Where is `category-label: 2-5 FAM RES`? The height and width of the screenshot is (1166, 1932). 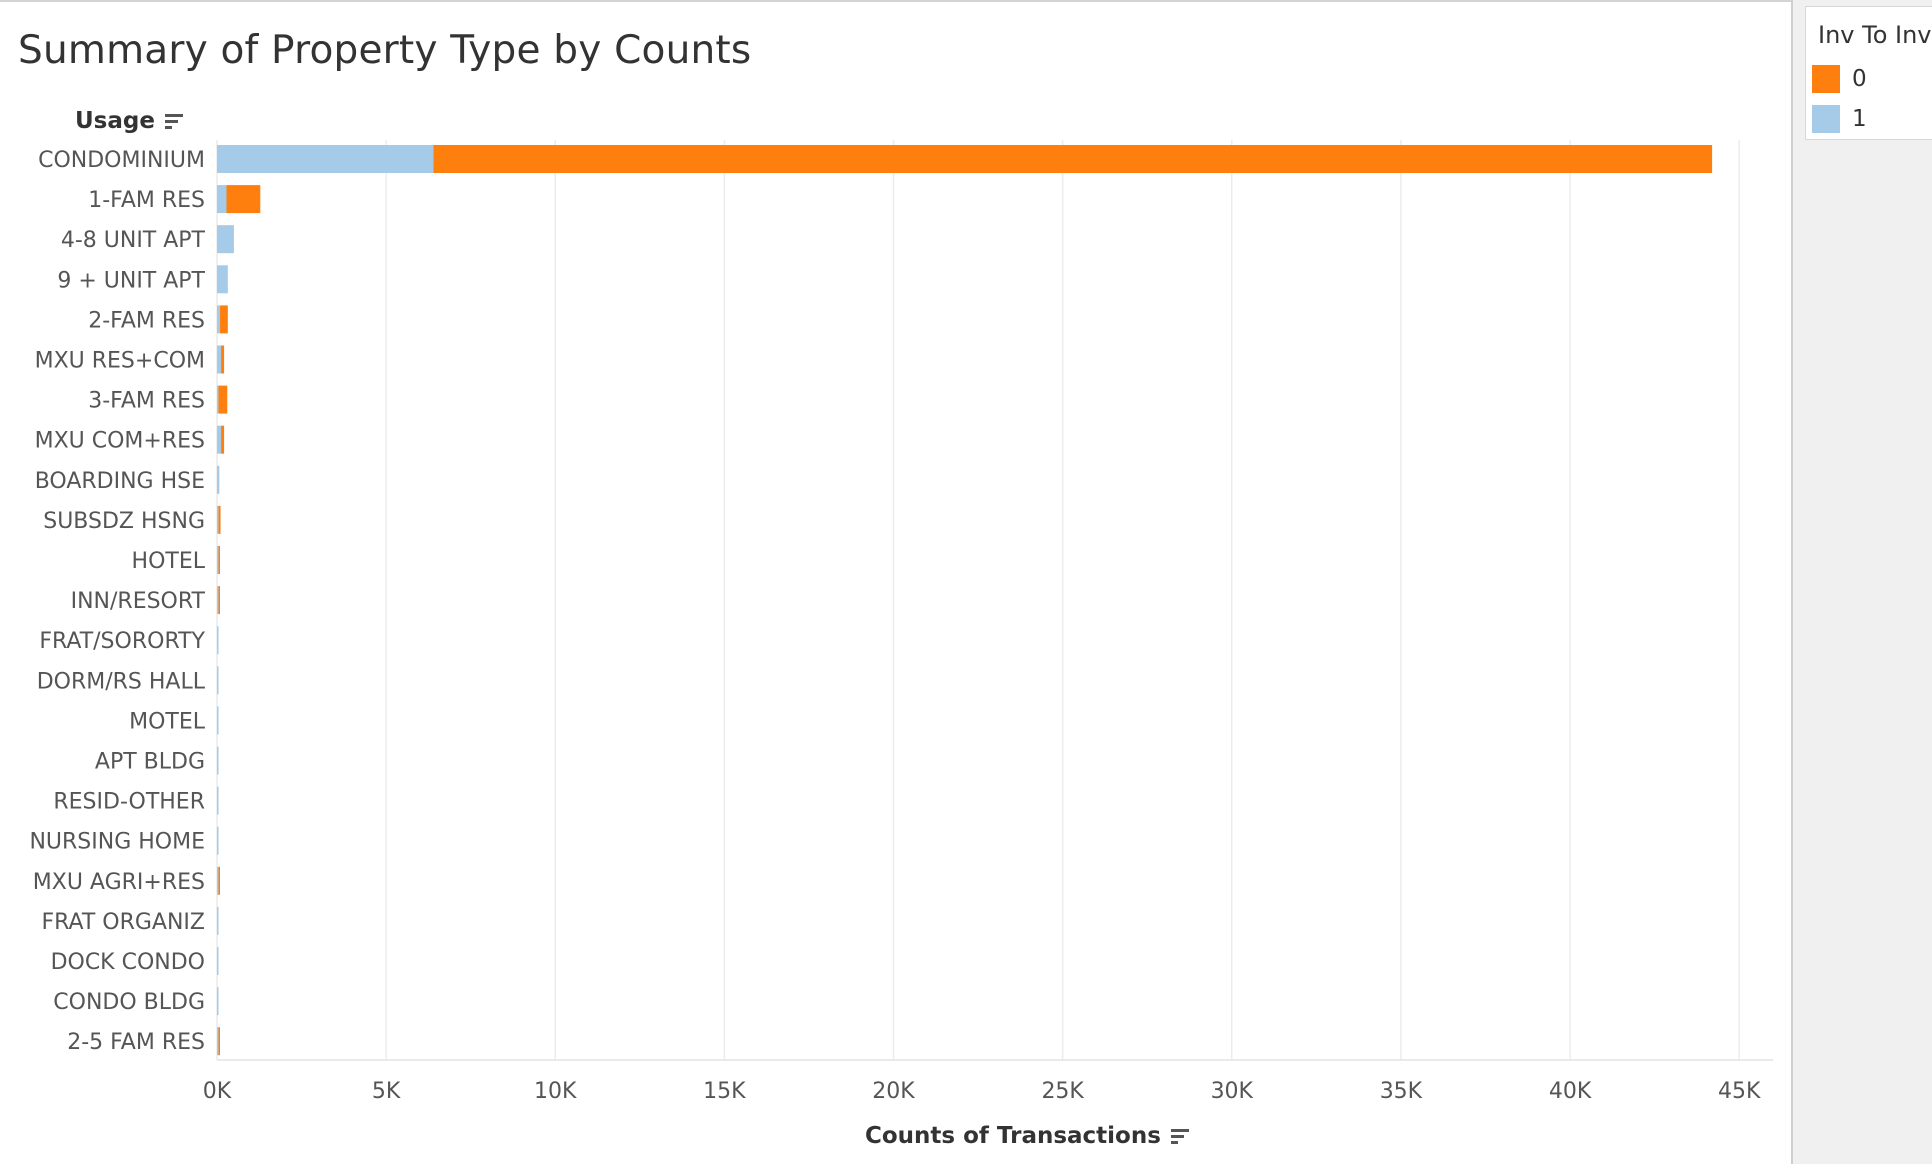
category-label: 2-5 FAM RES is located at coordinates (136, 1042).